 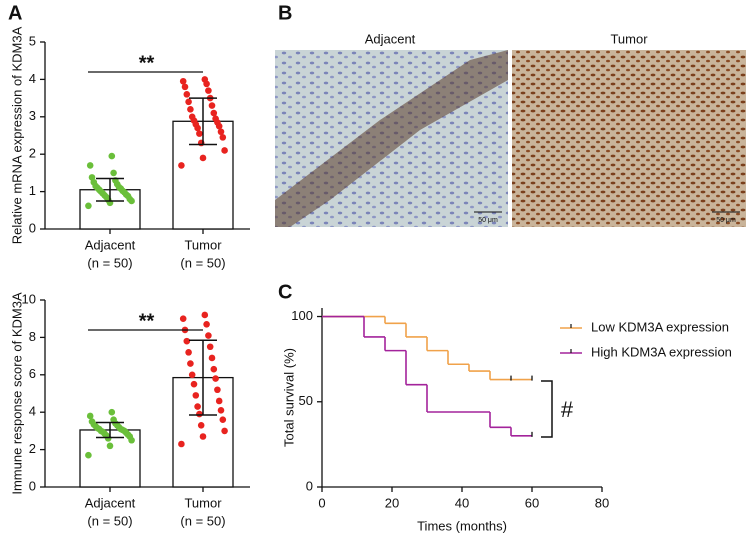 What do you see at coordinates (547, 409) in the screenshot?
I see `bracket` at bounding box center [547, 409].